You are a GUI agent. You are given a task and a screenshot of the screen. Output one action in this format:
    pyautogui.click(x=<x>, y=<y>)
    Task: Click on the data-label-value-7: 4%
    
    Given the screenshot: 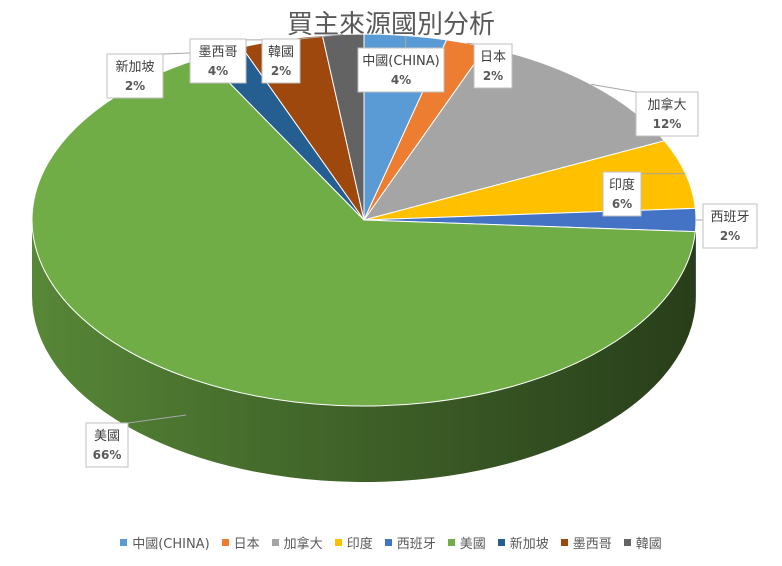 What is the action you would take?
    pyautogui.click(x=218, y=71)
    